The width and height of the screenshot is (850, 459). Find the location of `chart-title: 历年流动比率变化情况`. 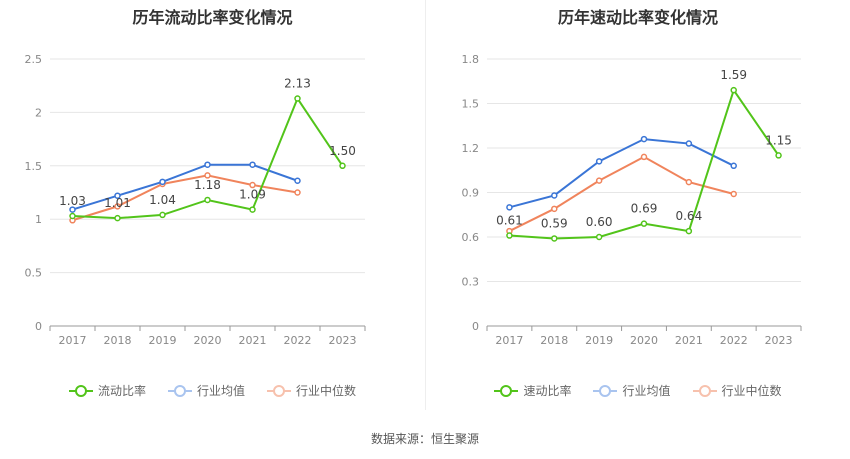

chart-title: 历年流动比率变化情况 is located at coordinates (212, 17).